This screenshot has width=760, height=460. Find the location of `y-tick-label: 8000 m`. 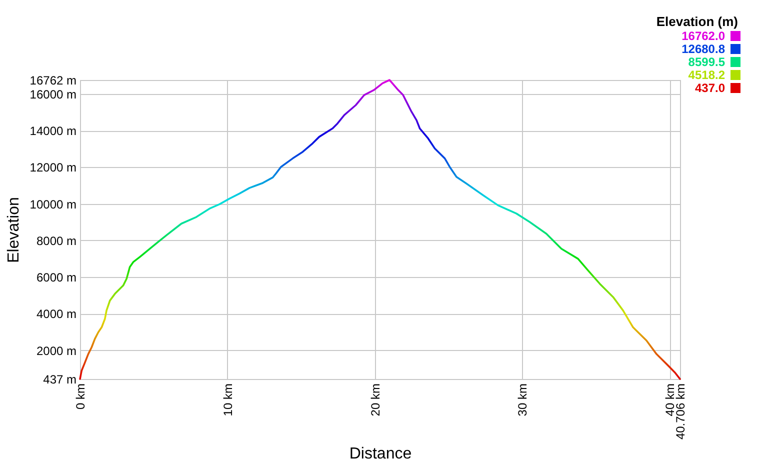

y-tick-label: 8000 m is located at coordinates (56, 241).